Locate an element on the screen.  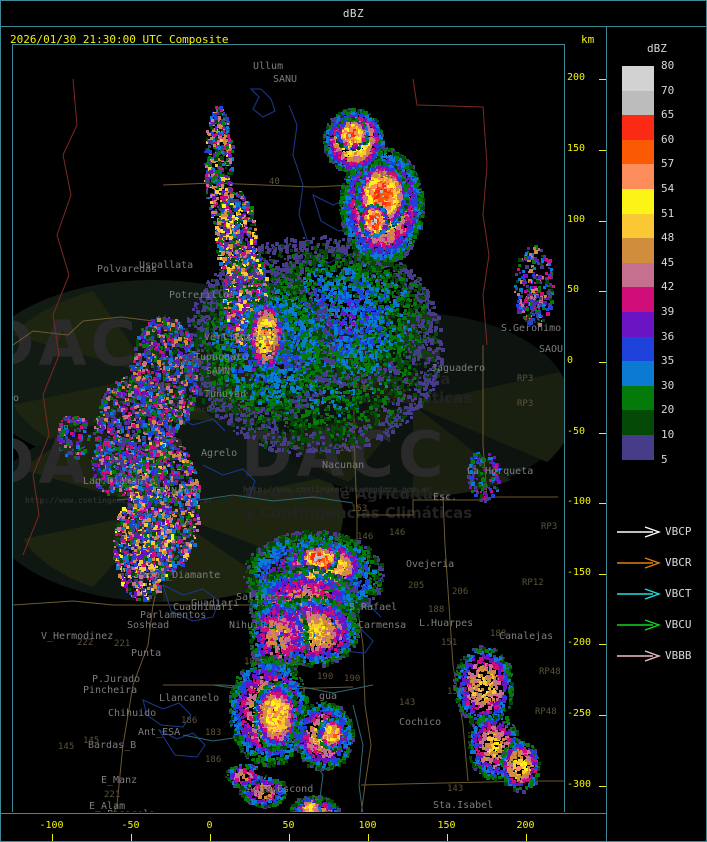
frame-xaxis-divider is located at coordinates (303, 813).